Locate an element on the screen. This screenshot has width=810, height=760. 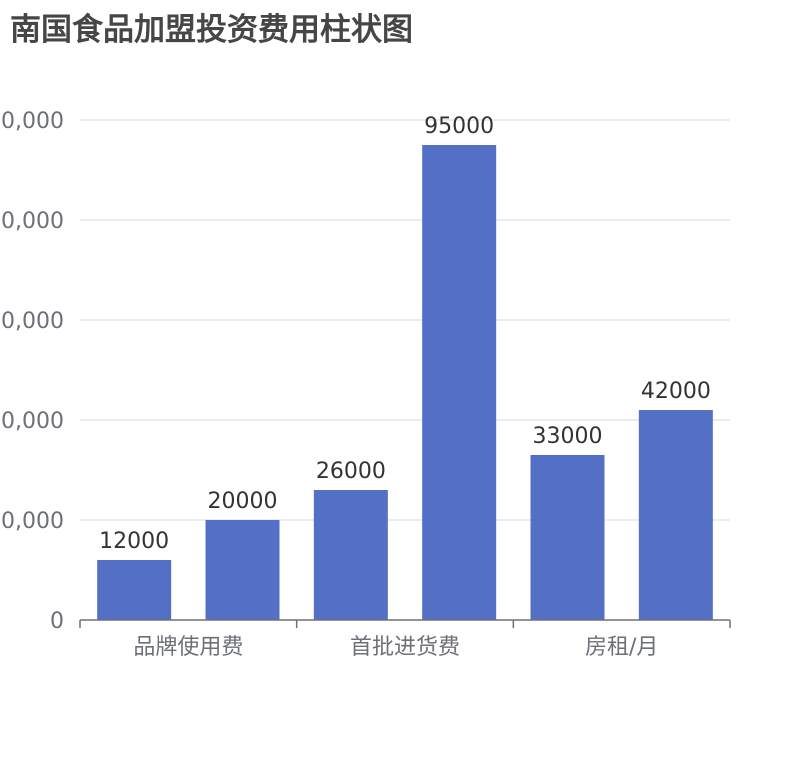
x-tick-label: 首批进货费 is located at coordinates (405, 647).